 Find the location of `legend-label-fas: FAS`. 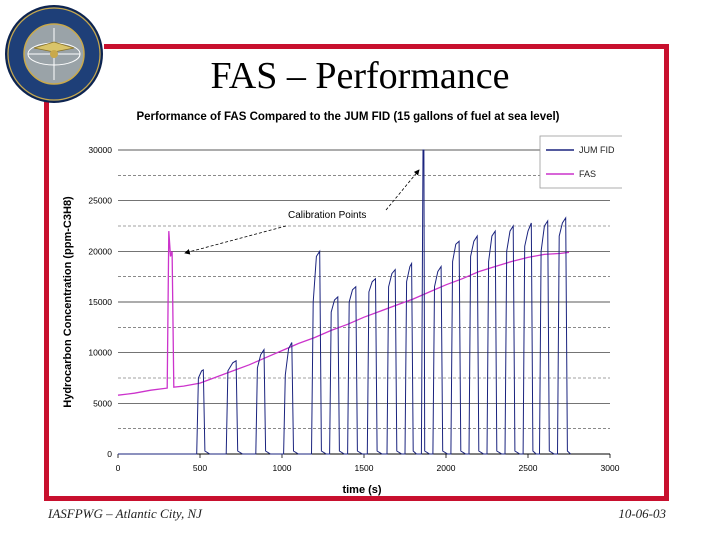

legend-label-fas: FAS is located at coordinates (587, 174).